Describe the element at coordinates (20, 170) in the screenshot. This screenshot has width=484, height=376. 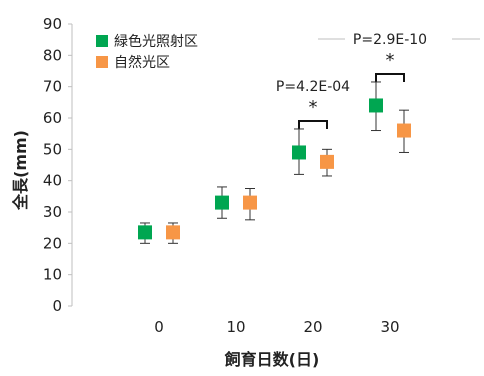
I see `y-axis-title: 全長(mm)` at that location.